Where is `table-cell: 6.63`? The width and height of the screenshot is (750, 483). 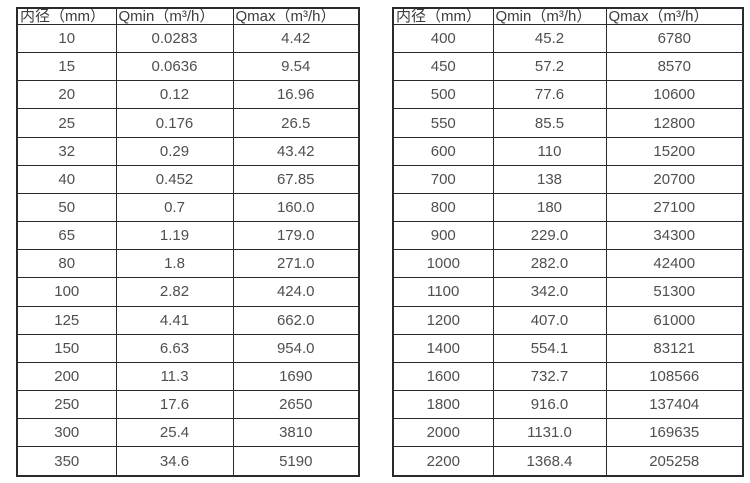
table-cell: 6.63 is located at coordinates (174, 348).